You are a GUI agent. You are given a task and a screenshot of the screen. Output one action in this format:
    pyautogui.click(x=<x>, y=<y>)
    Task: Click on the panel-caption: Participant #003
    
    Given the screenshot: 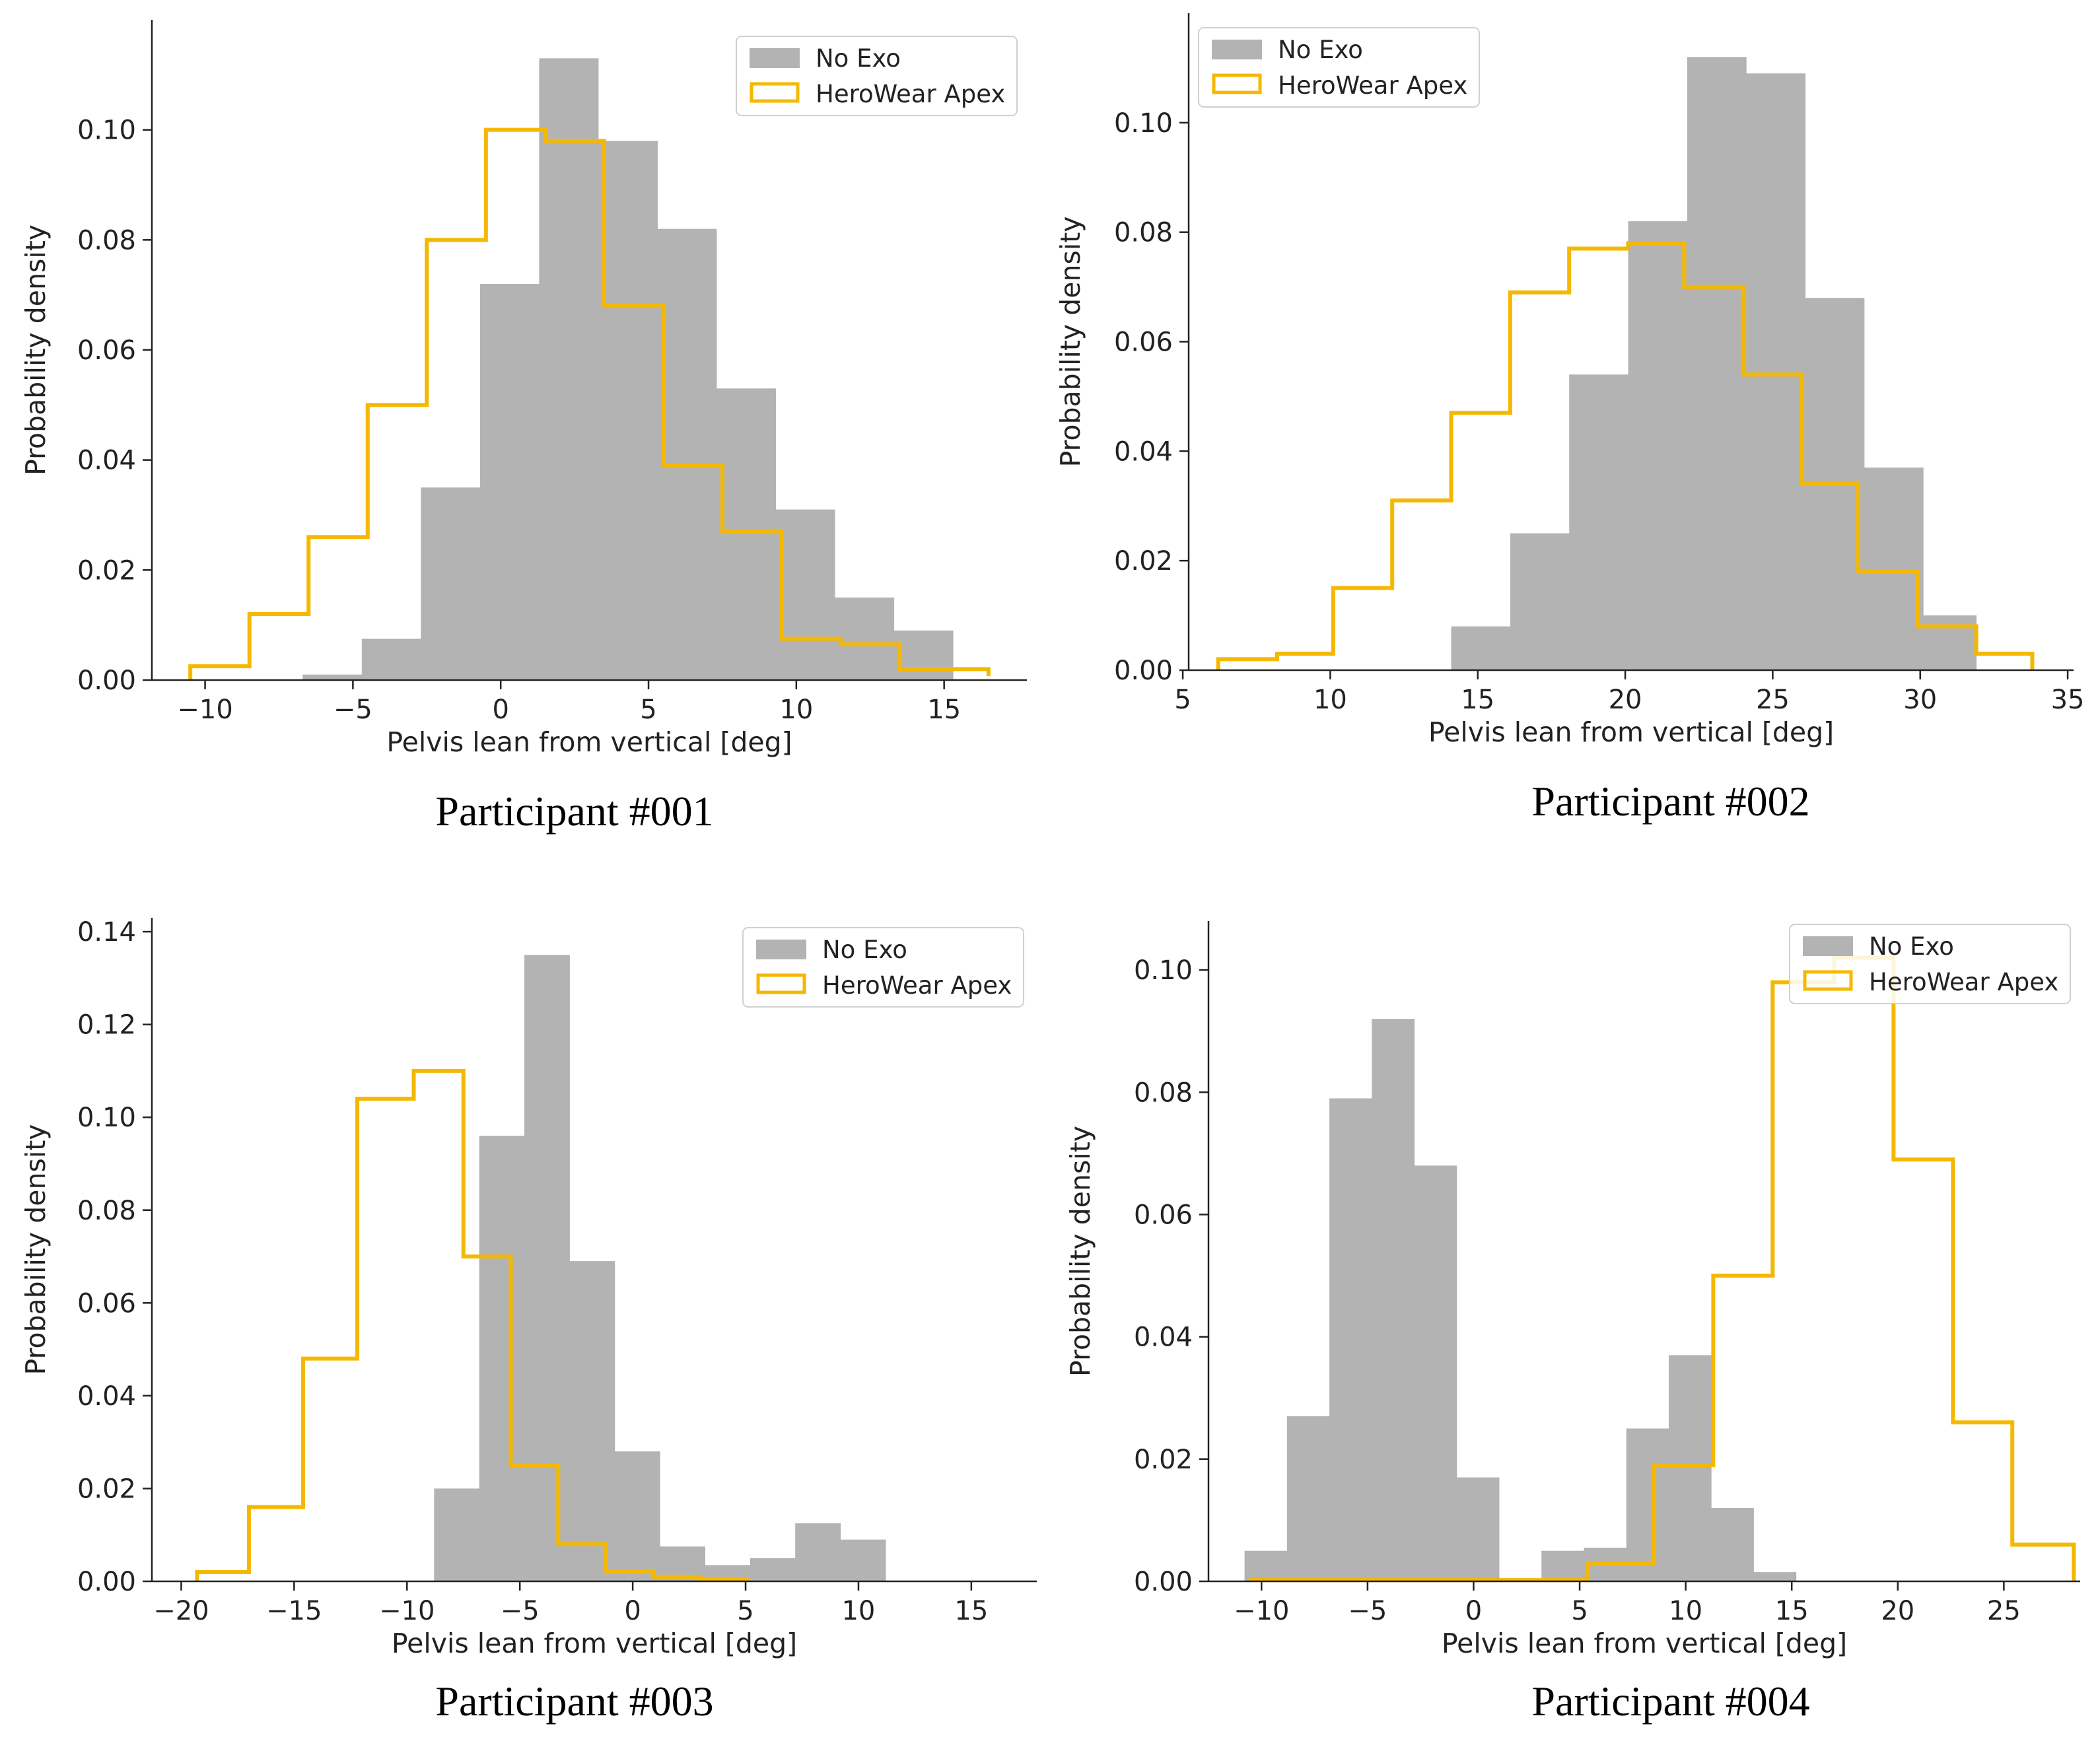 What is the action you would take?
    pyautogui.click(x=574, y=1701)
    